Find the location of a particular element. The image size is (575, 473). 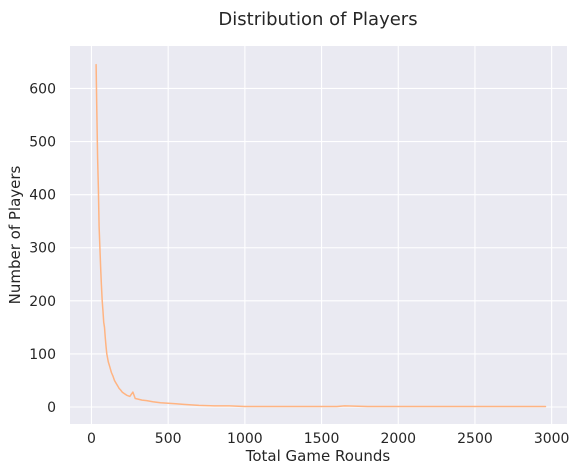

y-tick-label: 400 is located at coordinates (42, 196).